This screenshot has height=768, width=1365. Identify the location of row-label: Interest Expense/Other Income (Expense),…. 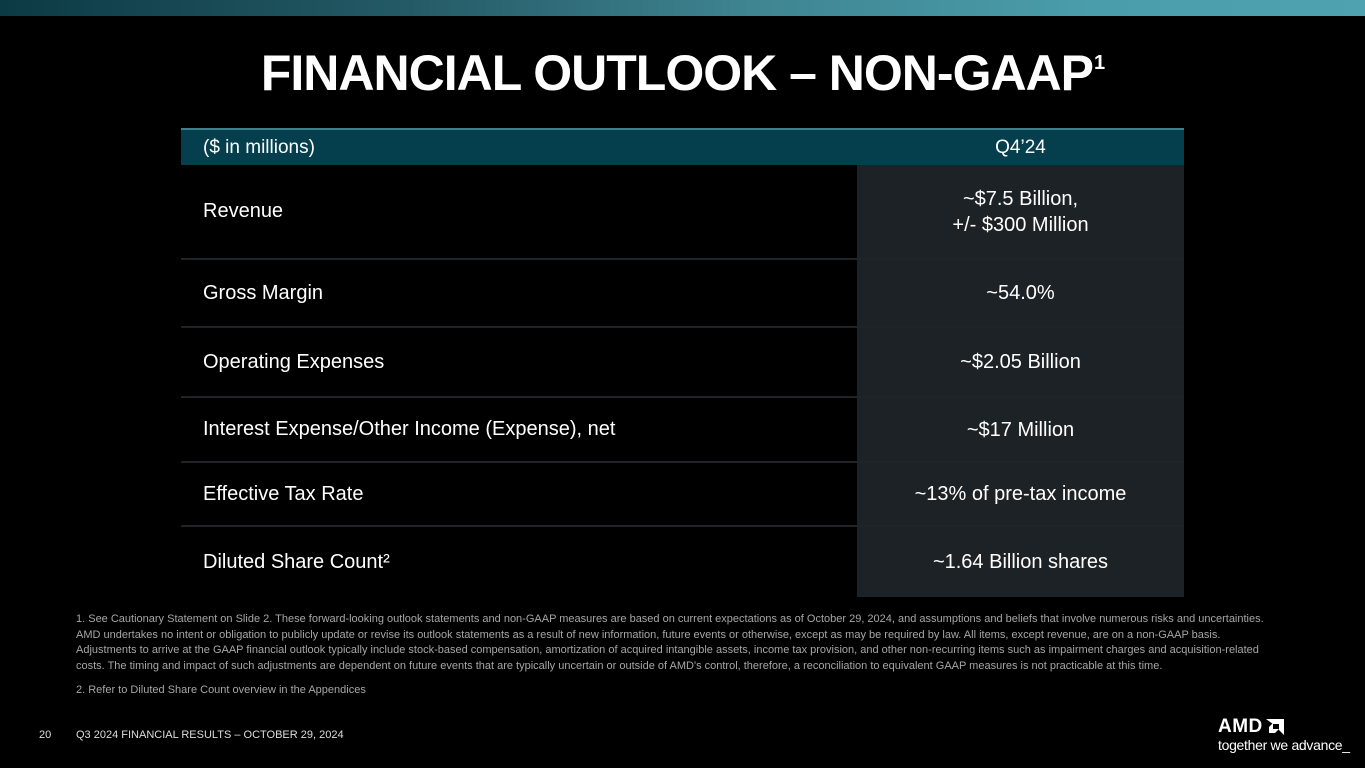
(409, 429).